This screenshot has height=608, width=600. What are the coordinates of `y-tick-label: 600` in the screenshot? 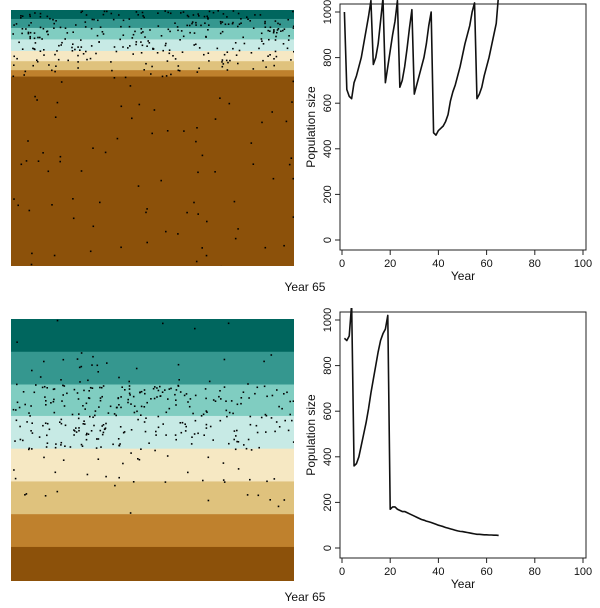 It's located at (328, 103).